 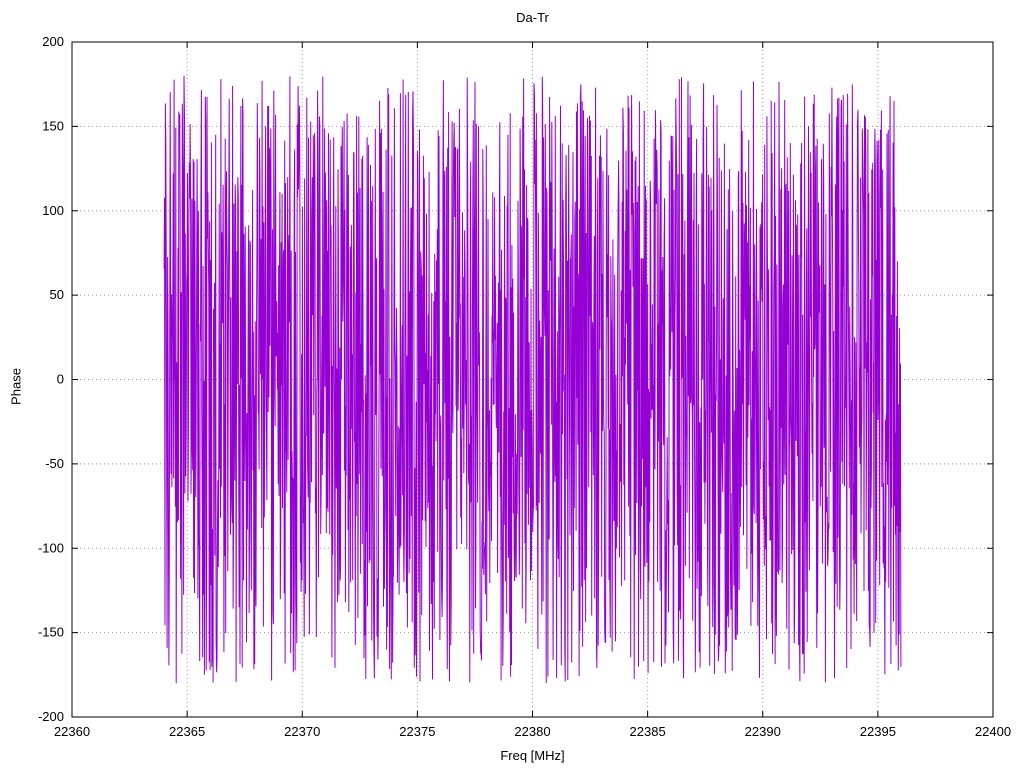 What do you see at coordinates (648, 731) in the screenshot?
I see `x-tick-label: 22385` at bounding box center [648, 731].